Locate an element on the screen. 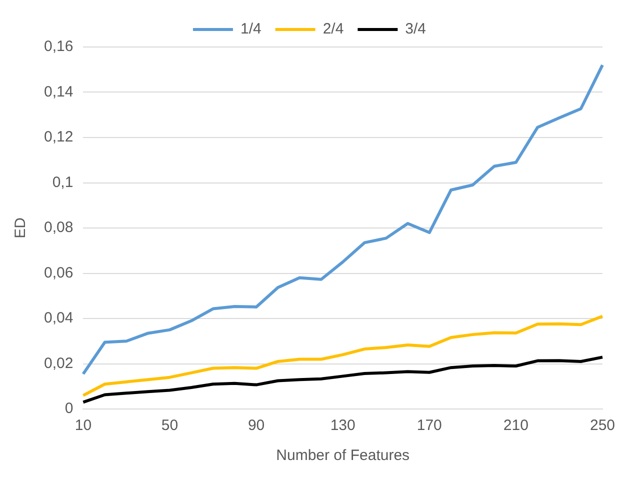 The height and width of the screenshot is (477, 631). y-tick-label: 0,14 is located at coordinates (59, 91).